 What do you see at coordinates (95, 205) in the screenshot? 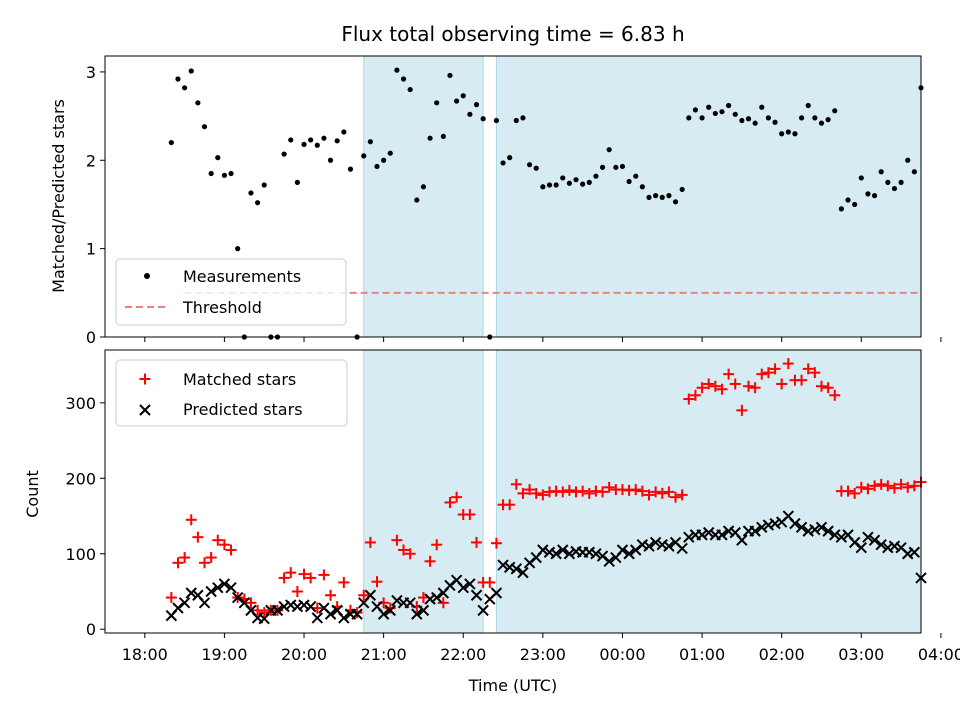
I see `top-y-axis: 0 1 2 3` at bounding box center [95, 205].